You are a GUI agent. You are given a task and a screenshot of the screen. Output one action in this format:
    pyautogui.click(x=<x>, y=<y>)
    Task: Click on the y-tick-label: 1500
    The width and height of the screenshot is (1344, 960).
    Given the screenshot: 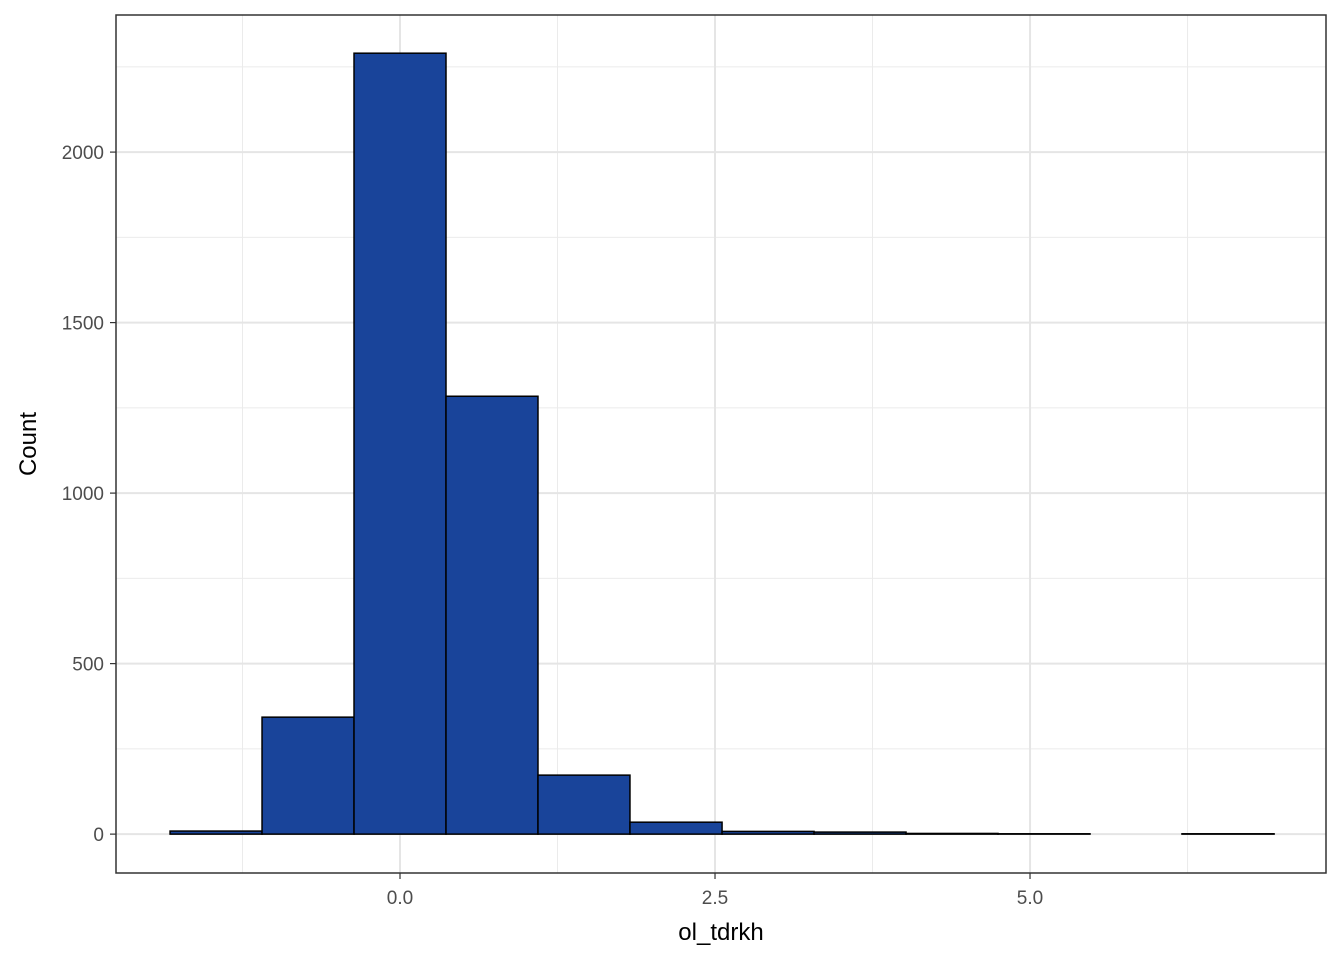 What is the action you would take?
    pyautogui.click(x=83, y=324)
    